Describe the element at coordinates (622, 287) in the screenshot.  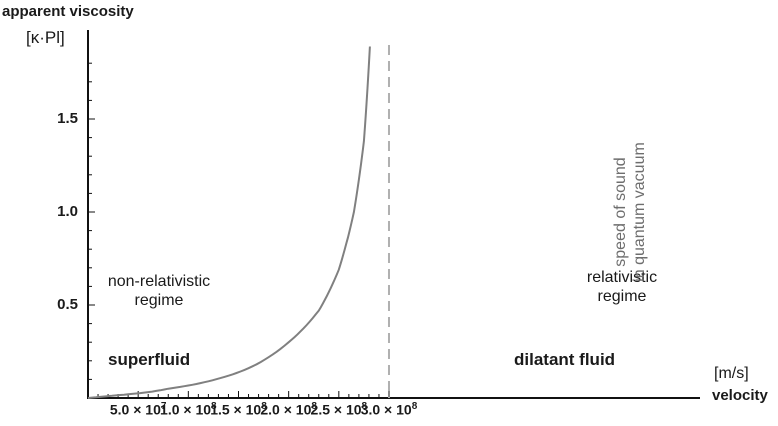
I see `relativistic-label: relativistic regime` at that location.